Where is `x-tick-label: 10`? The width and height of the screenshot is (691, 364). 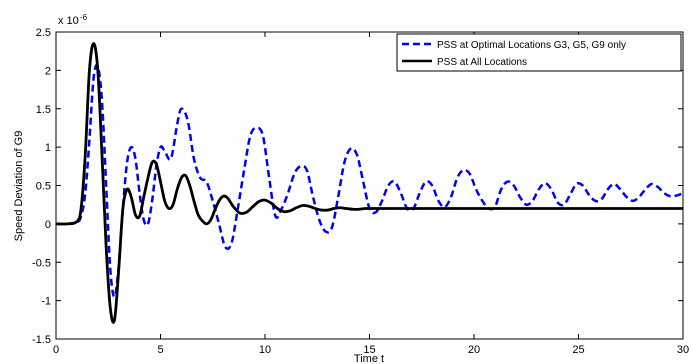 x-tick-label: 10 is located at coordinates (265, 350).